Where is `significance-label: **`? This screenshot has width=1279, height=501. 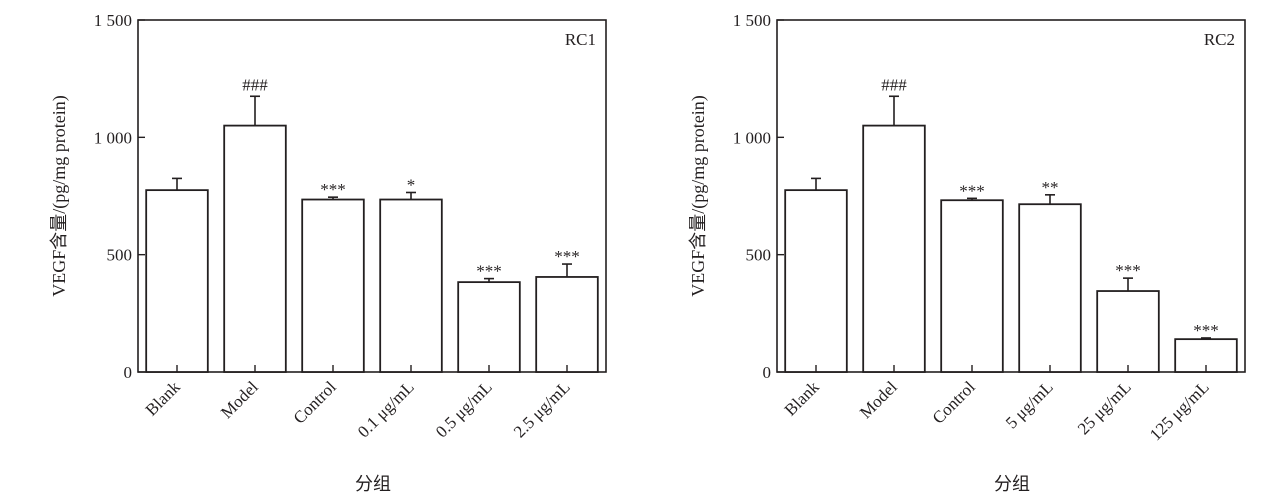
significance-label: ** is located at coordinates (1050, 187).